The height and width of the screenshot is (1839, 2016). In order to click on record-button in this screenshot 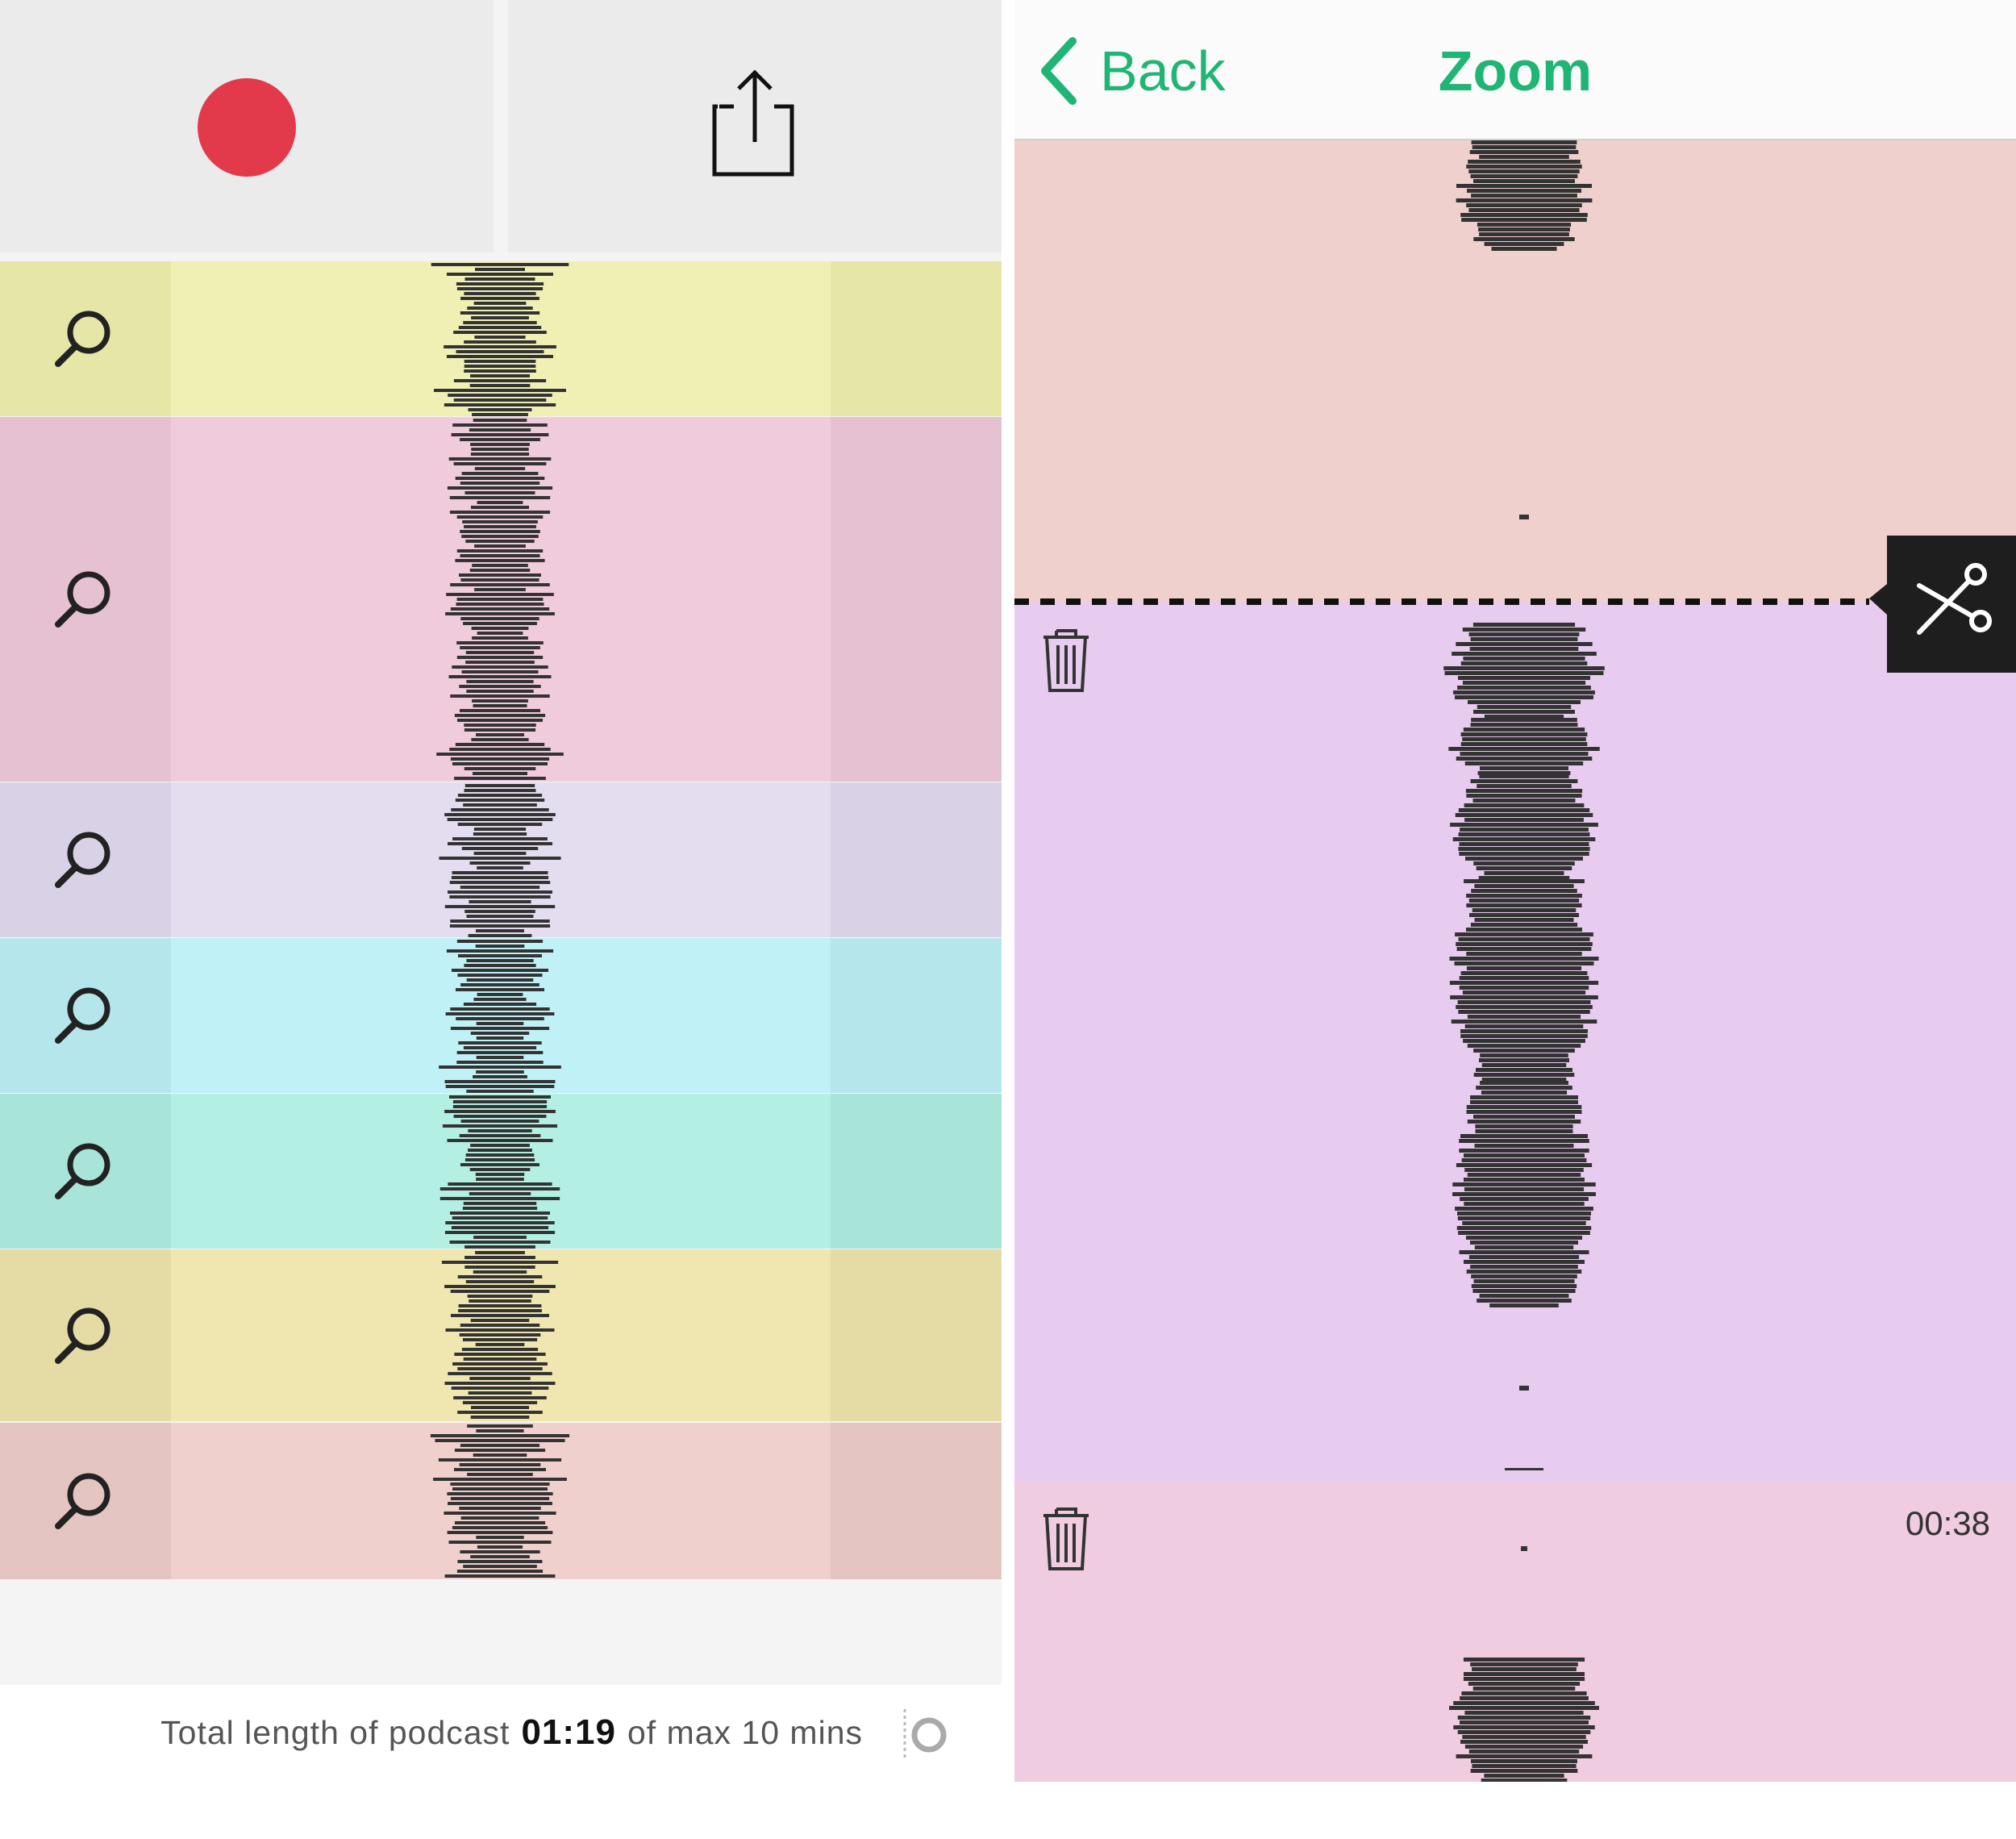, I will do `click(247, 126)`.